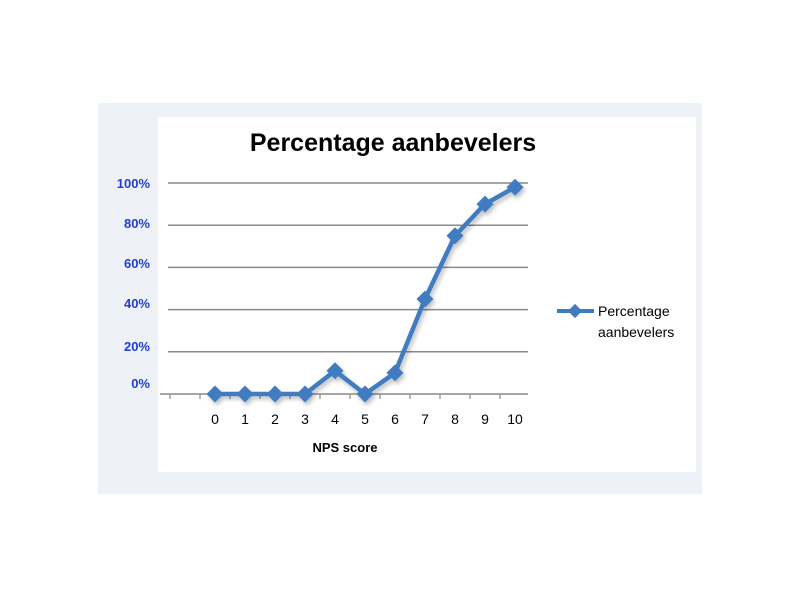  Describe the element at coordinates (215, 419) in the screenshot. I see `x-tick-label: 0` at that location.